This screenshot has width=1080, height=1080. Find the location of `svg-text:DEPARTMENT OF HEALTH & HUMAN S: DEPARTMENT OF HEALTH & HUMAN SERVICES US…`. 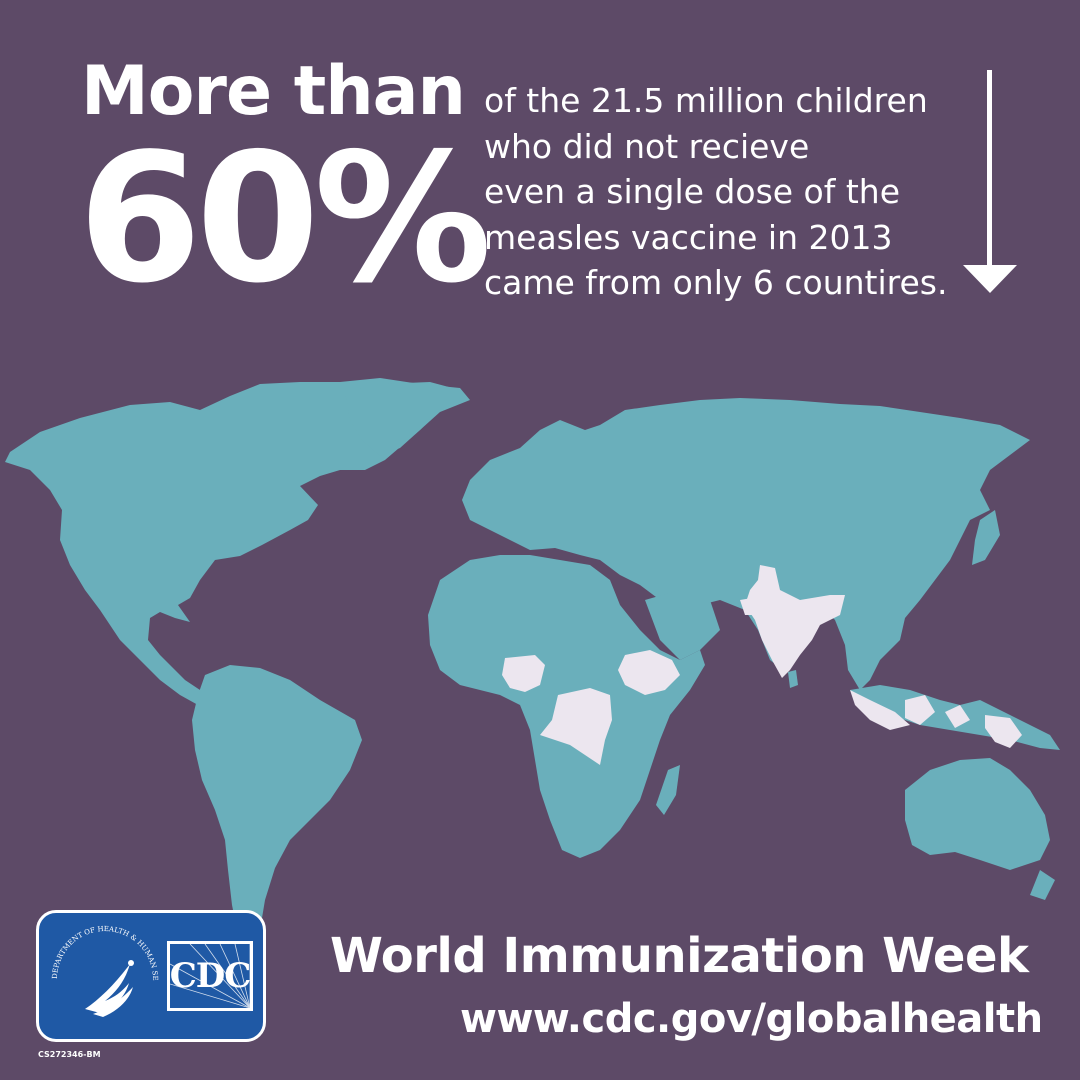

svg-text:DEPARTMENT OF HEALTH & HUMAN S: DEPARTMENT OF HEALTH & HUMAN SERVICES US… is located at coordinates (102, 950).